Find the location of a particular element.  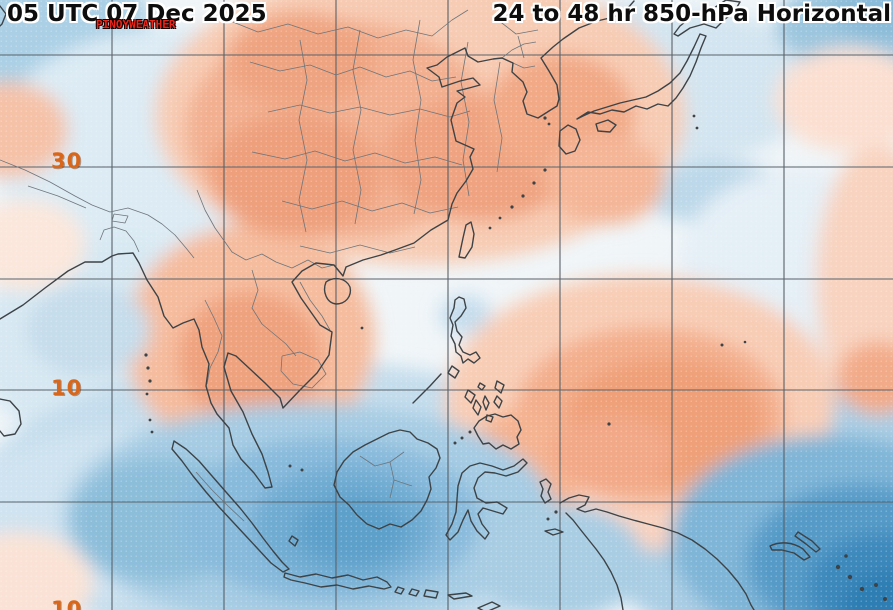

datetime-title: 05 UTC 07 Dec 2025 is located at coordinates (137, 14).